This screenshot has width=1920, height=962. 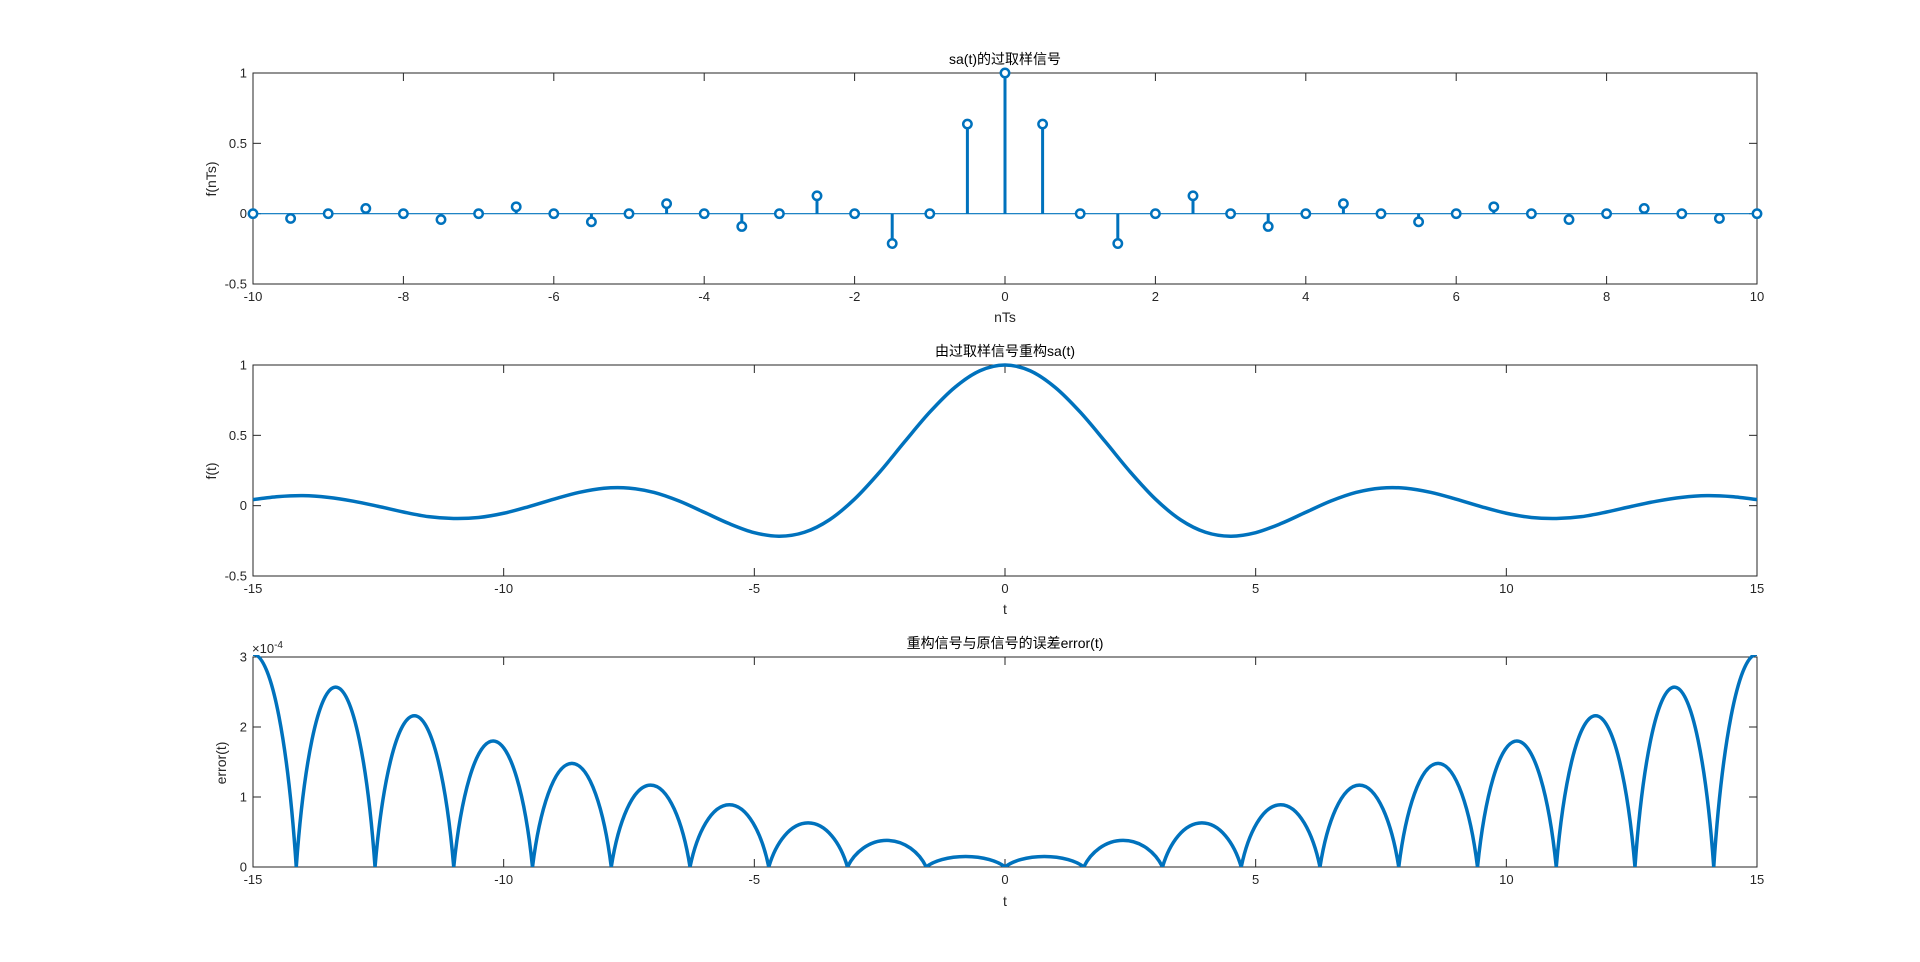 I want to click on plot1-title: sa(t)的过取样信号, so click(x=1005, y=59).